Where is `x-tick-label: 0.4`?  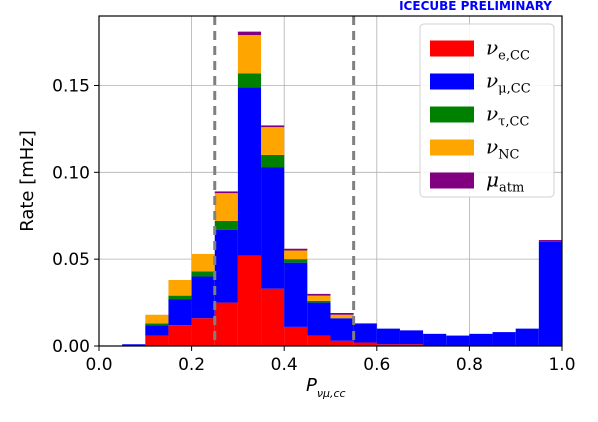 x-tick-label: 0.4 is located at coordinates (284, 365).